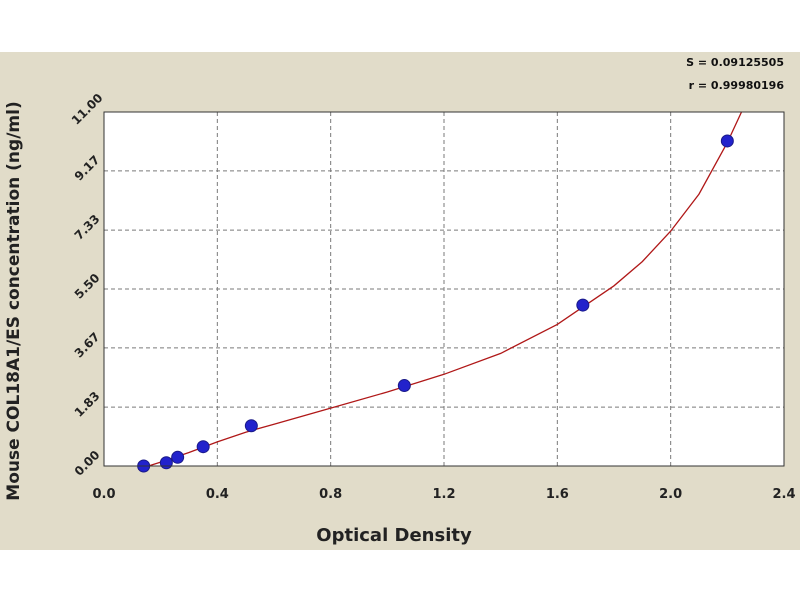  I want to click on y-tick-label: 11.00, so click(87, 109).